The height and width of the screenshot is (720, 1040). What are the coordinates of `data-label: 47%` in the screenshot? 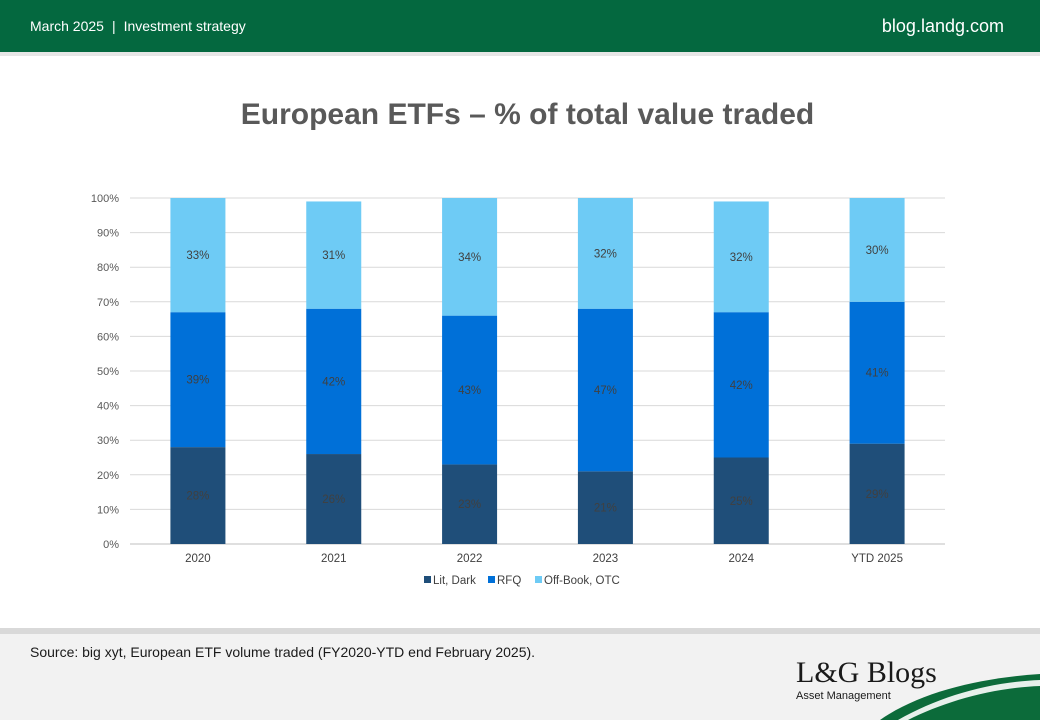 It's located at (605, 391).